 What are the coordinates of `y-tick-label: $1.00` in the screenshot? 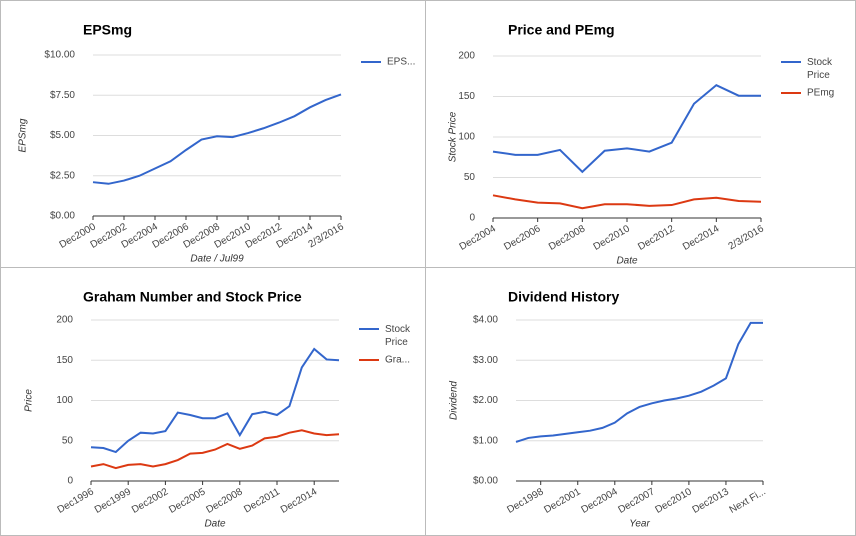 It's located at (485, 440).